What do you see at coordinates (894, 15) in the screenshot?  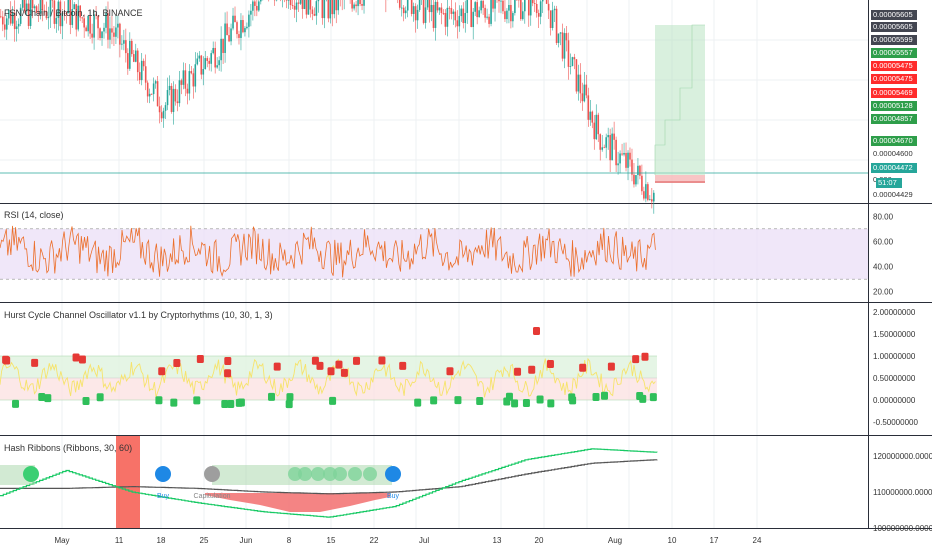 I see `price-tag: 0.00005605` at bounding box center [894, 15].